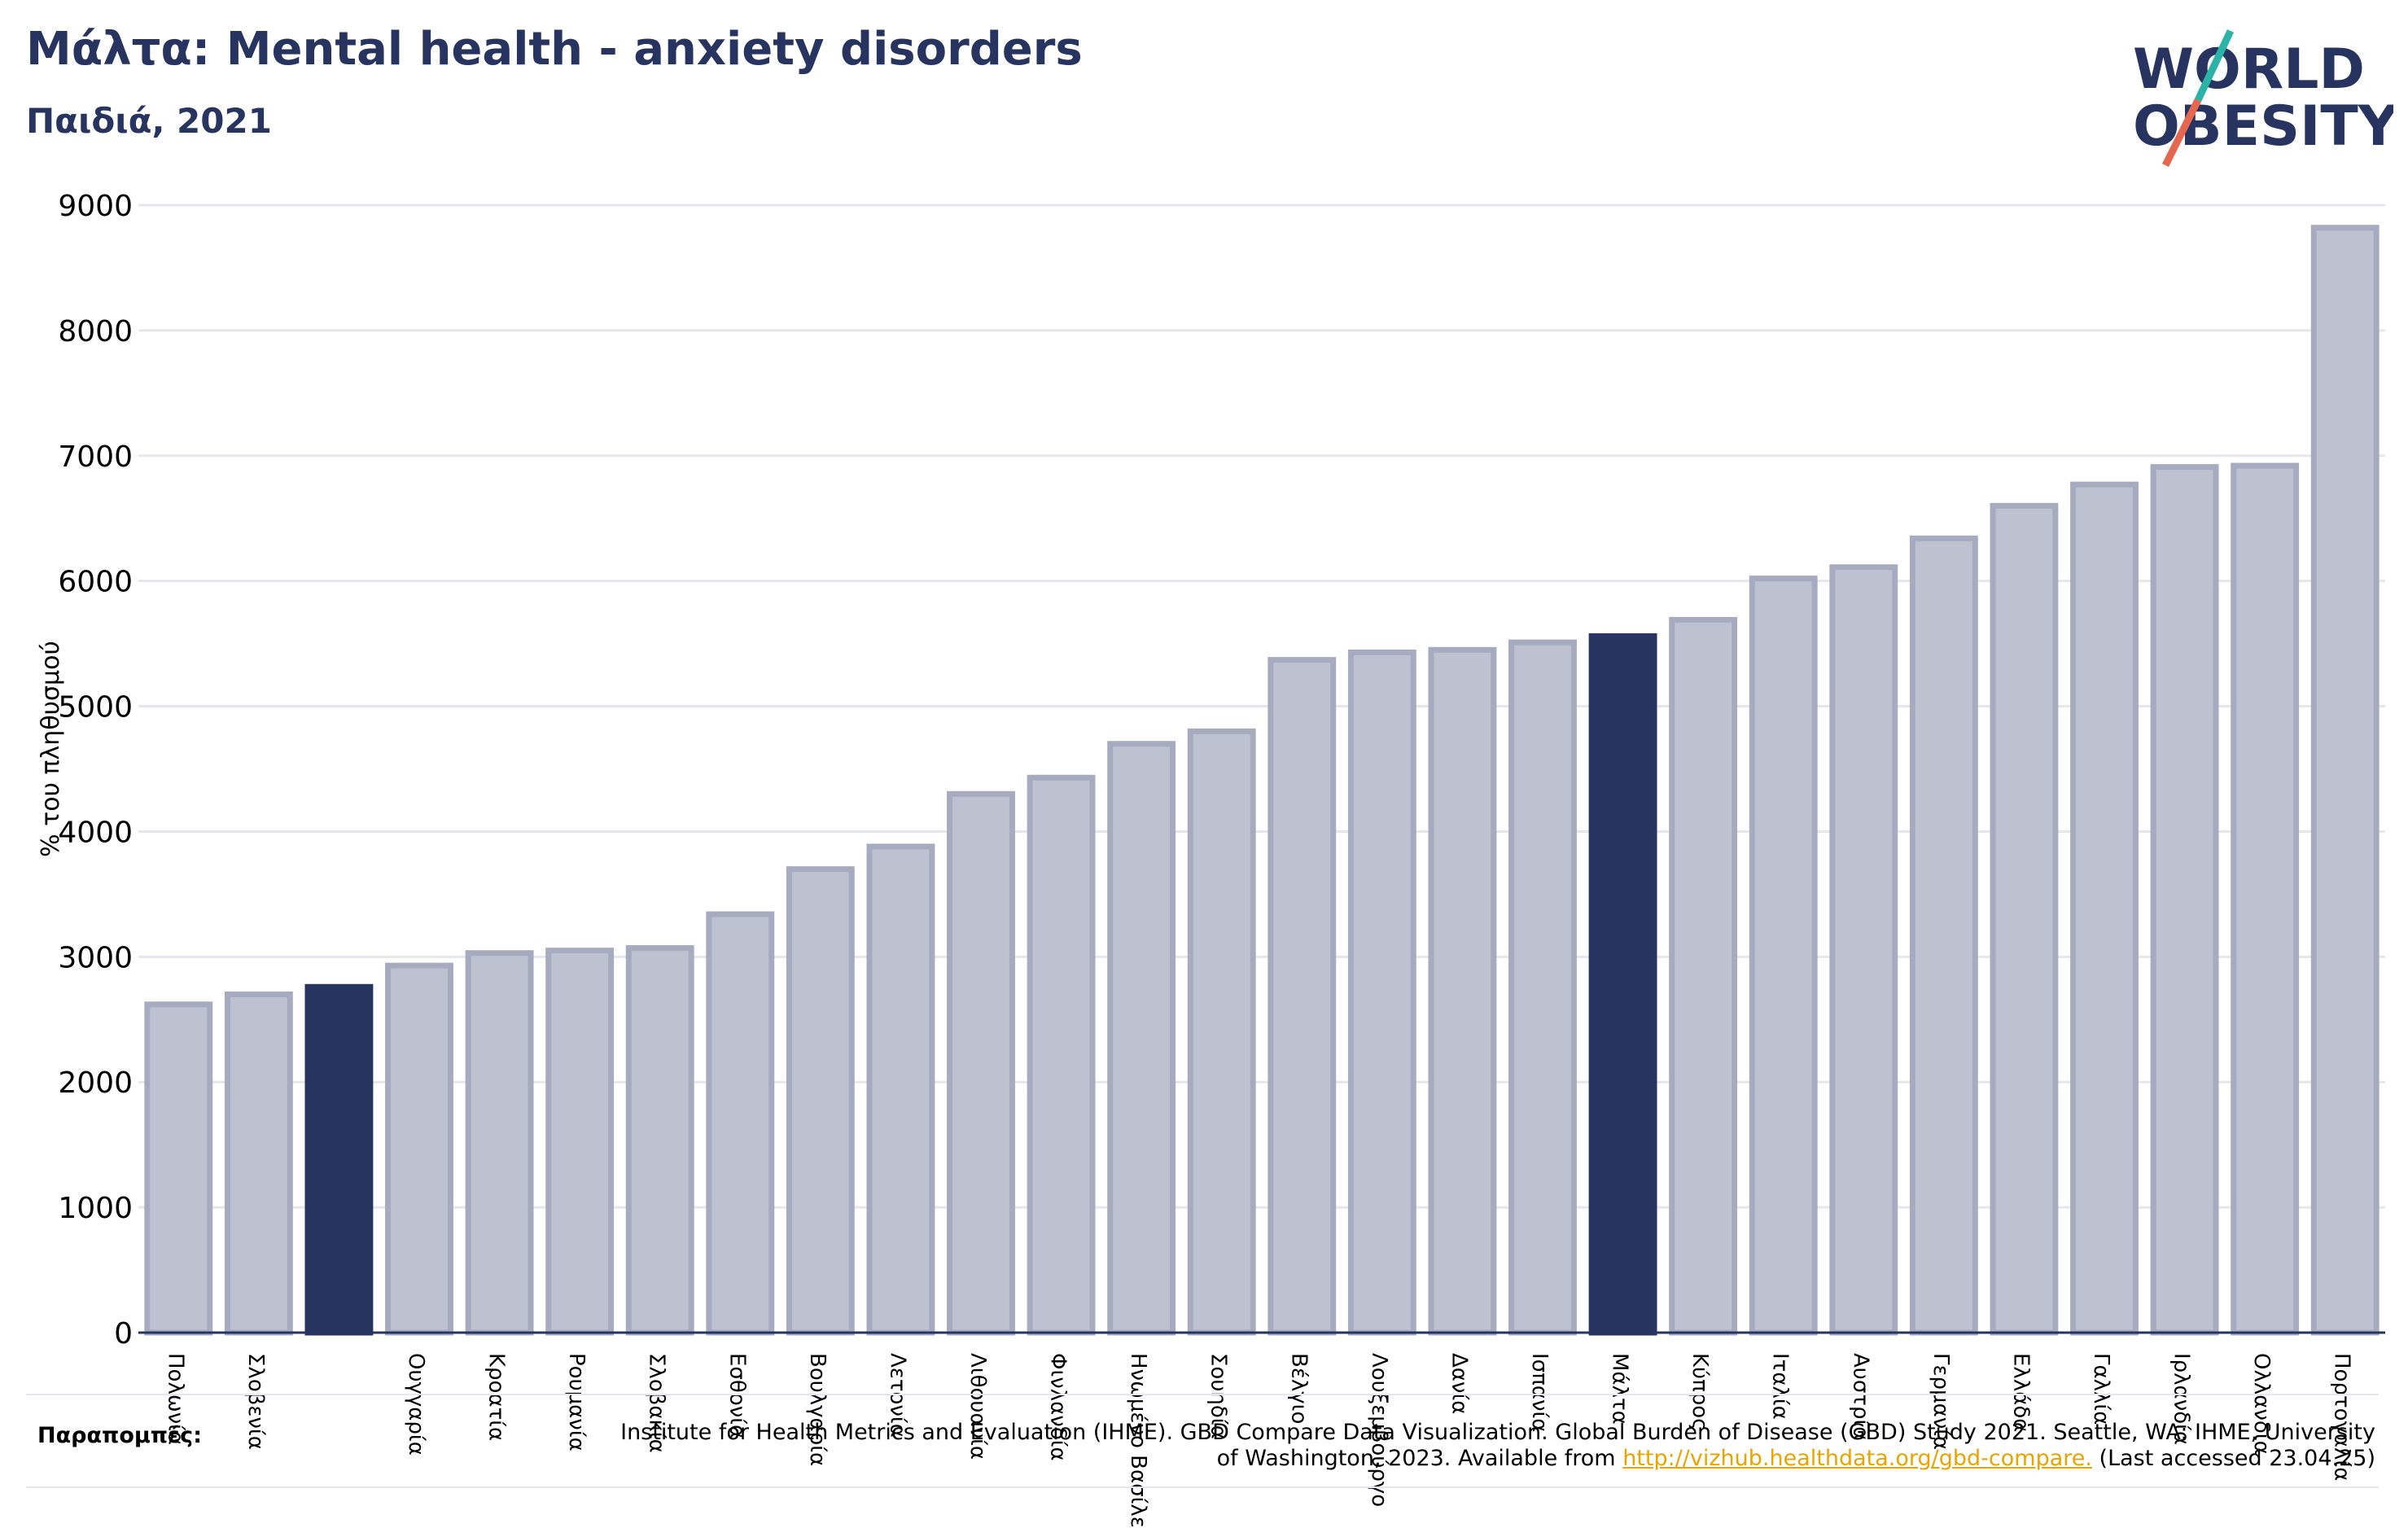 The image size is (2408, 1528). What do you see at coordinates (256, 1401) in the screenshot?
I see `x-tick-label: Σλοβενία` at bounding box center [256, 1401].